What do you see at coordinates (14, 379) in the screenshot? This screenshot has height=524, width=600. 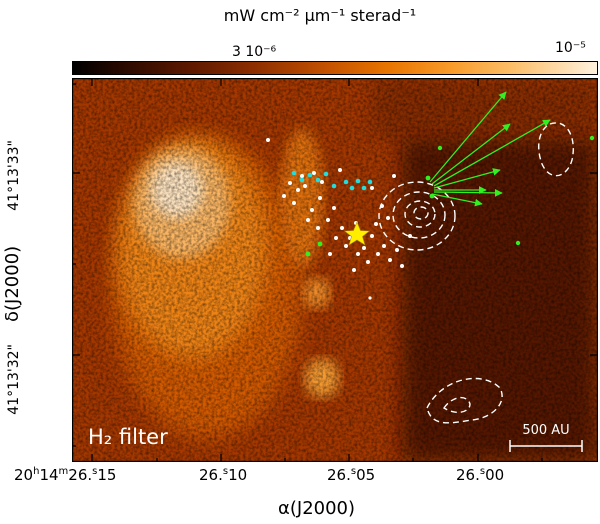 I see `y-tick-label: 41°13'32"` at bounding box center [14, 379].